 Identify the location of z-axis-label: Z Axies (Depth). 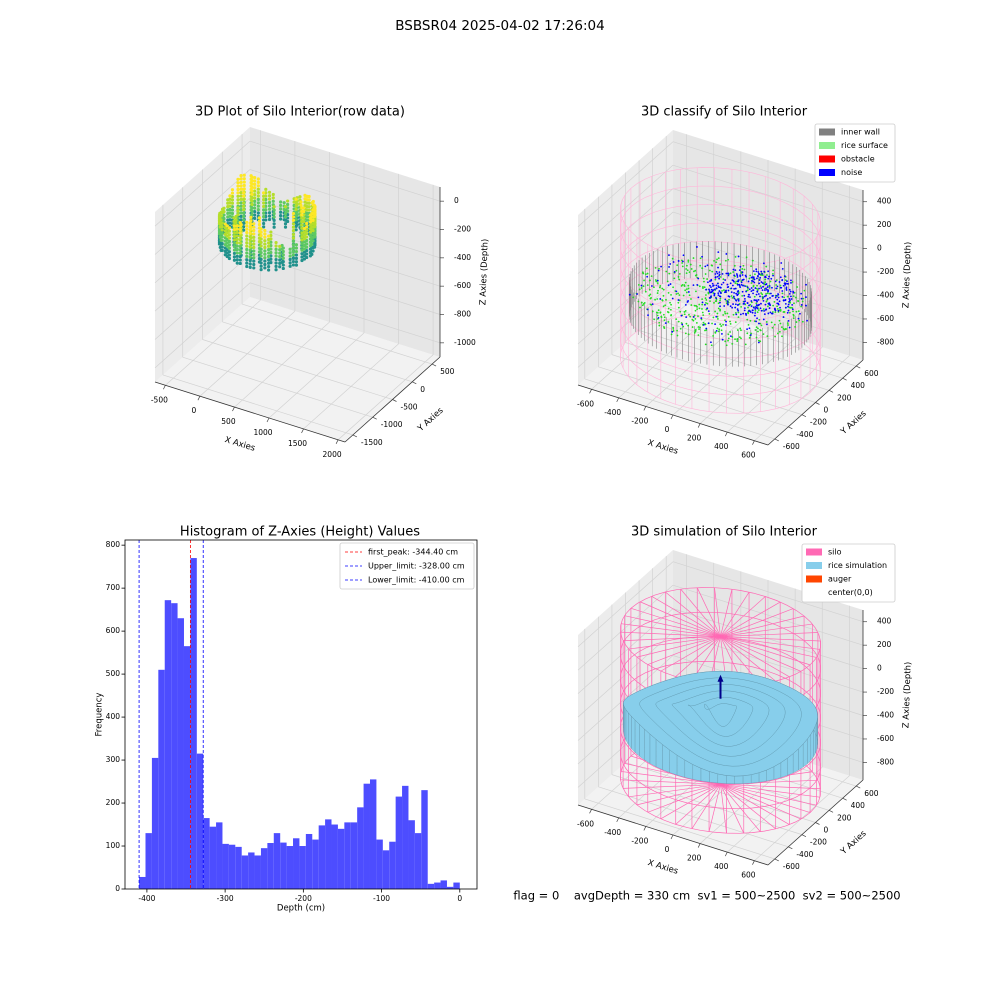
(907, 695).